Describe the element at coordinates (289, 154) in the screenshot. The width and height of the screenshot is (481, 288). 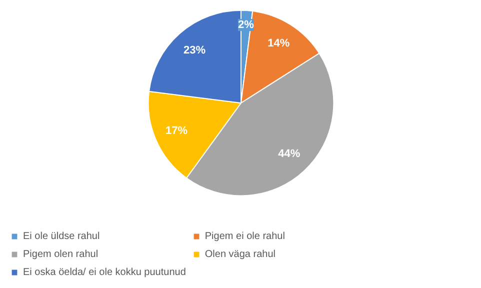
I see `data-label: 44%` at that location.